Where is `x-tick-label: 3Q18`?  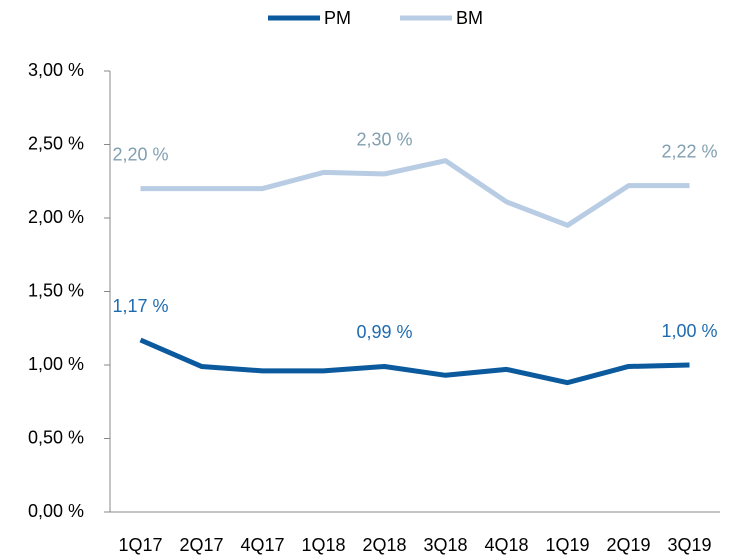
x-tick-label: 3Q18 is located at coordinates (445, 545).